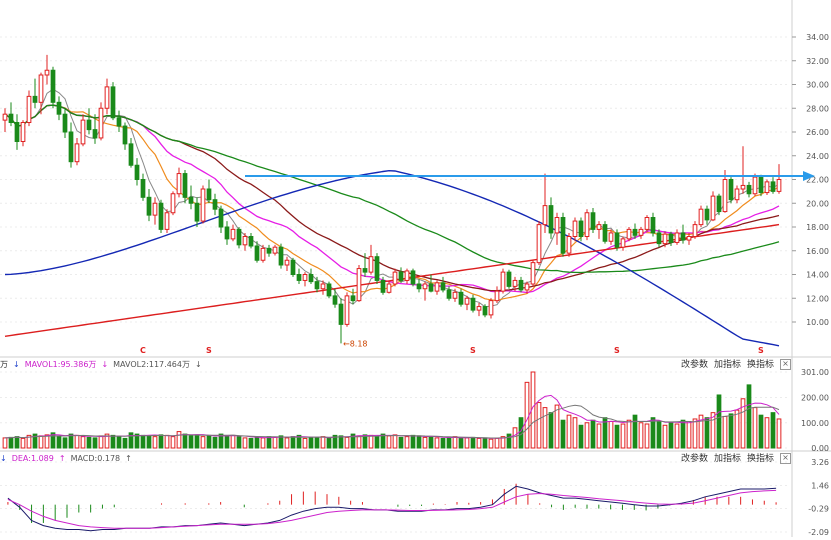 Image resolution: width=831 pixels, height=540 pixels. Describe the element at coordinates (817, 322) in the screenshot. I see `price-tick-label: 10.00` at that location.